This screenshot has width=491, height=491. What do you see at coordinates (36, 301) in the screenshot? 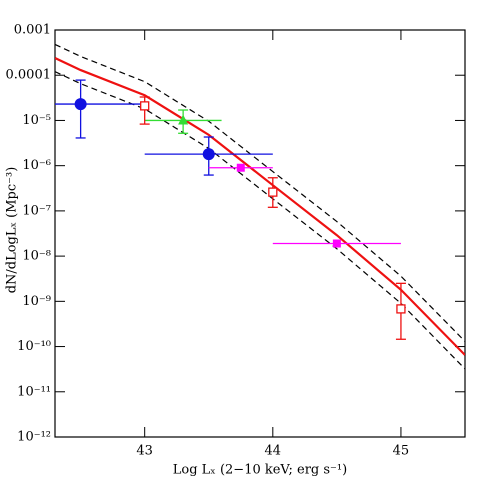
I see `y-tick-label: 10⁻⁹` at bounding box center [36, 301].